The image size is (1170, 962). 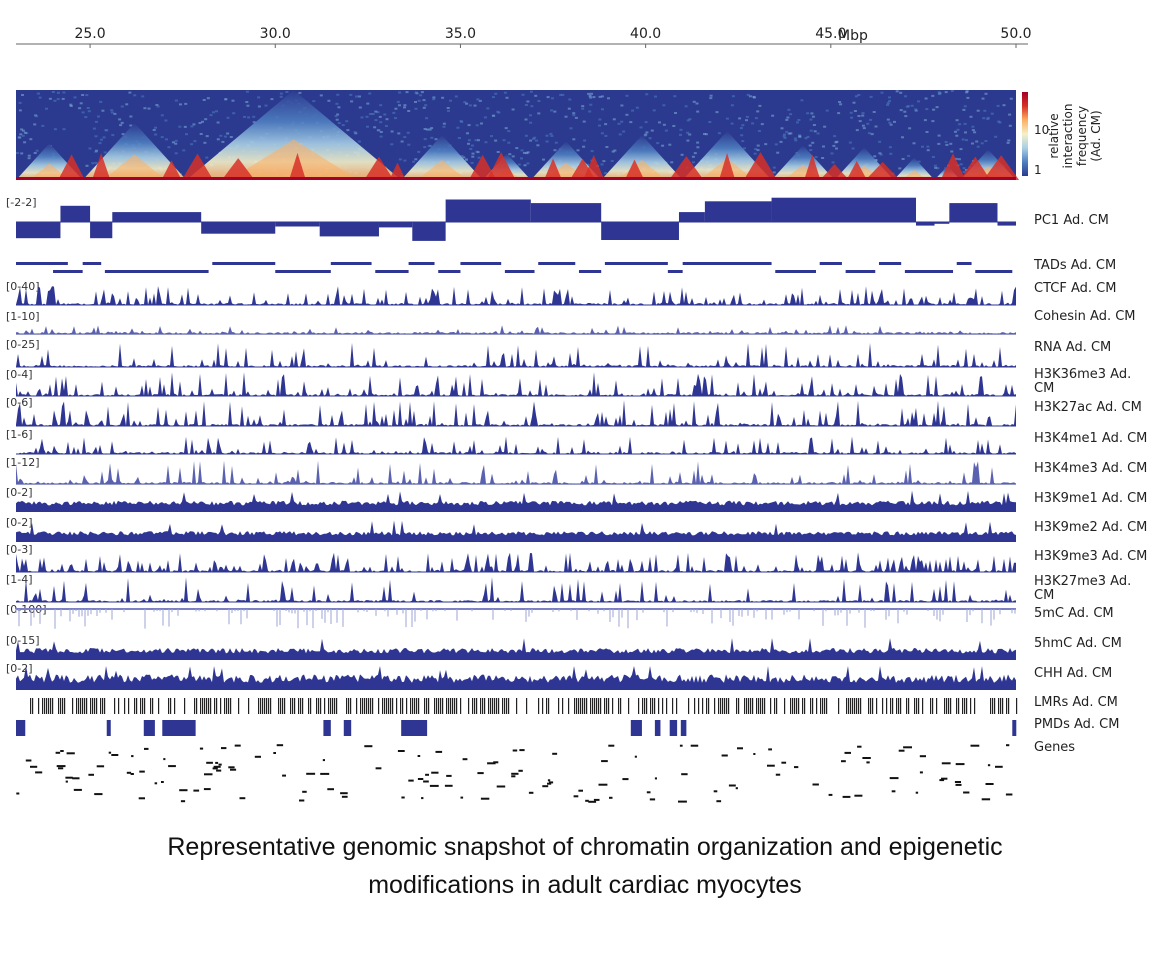 I want to click on pc1-segment, so click(x=925, y=224).